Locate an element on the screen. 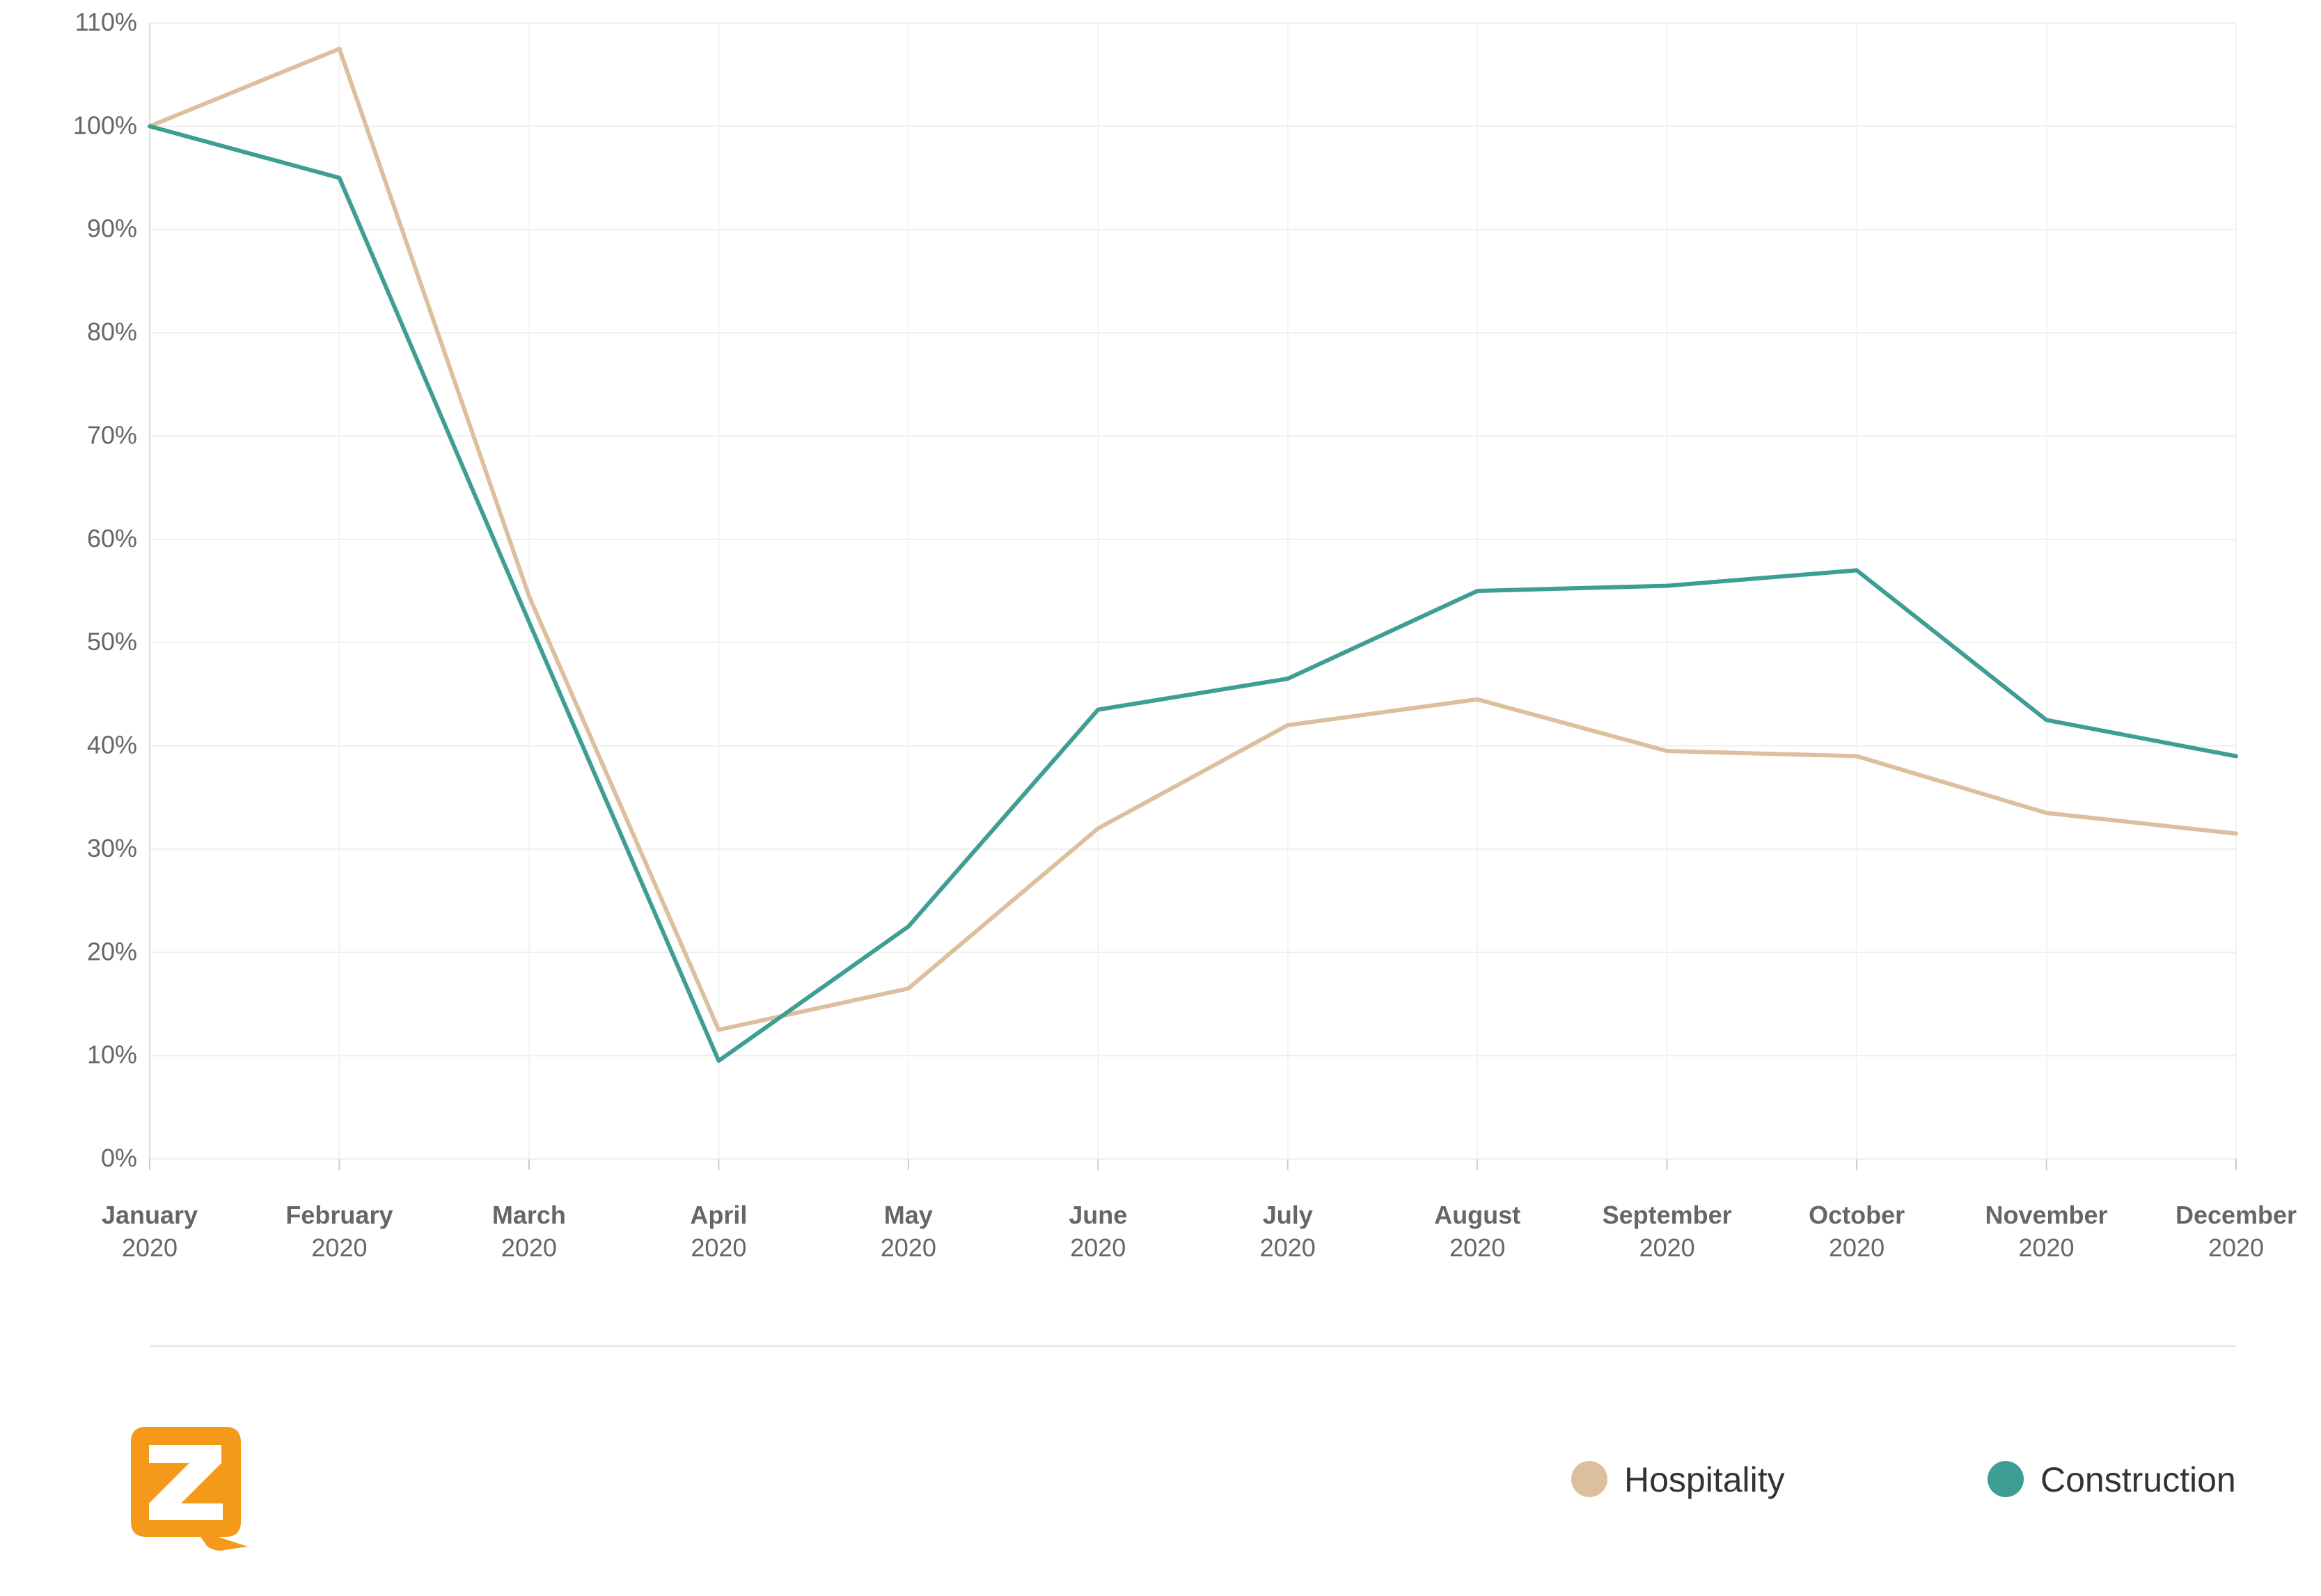 The height and width of the screenshot is (1596, 2321). zoom-z-logo is located at coordinates (189, 1489).